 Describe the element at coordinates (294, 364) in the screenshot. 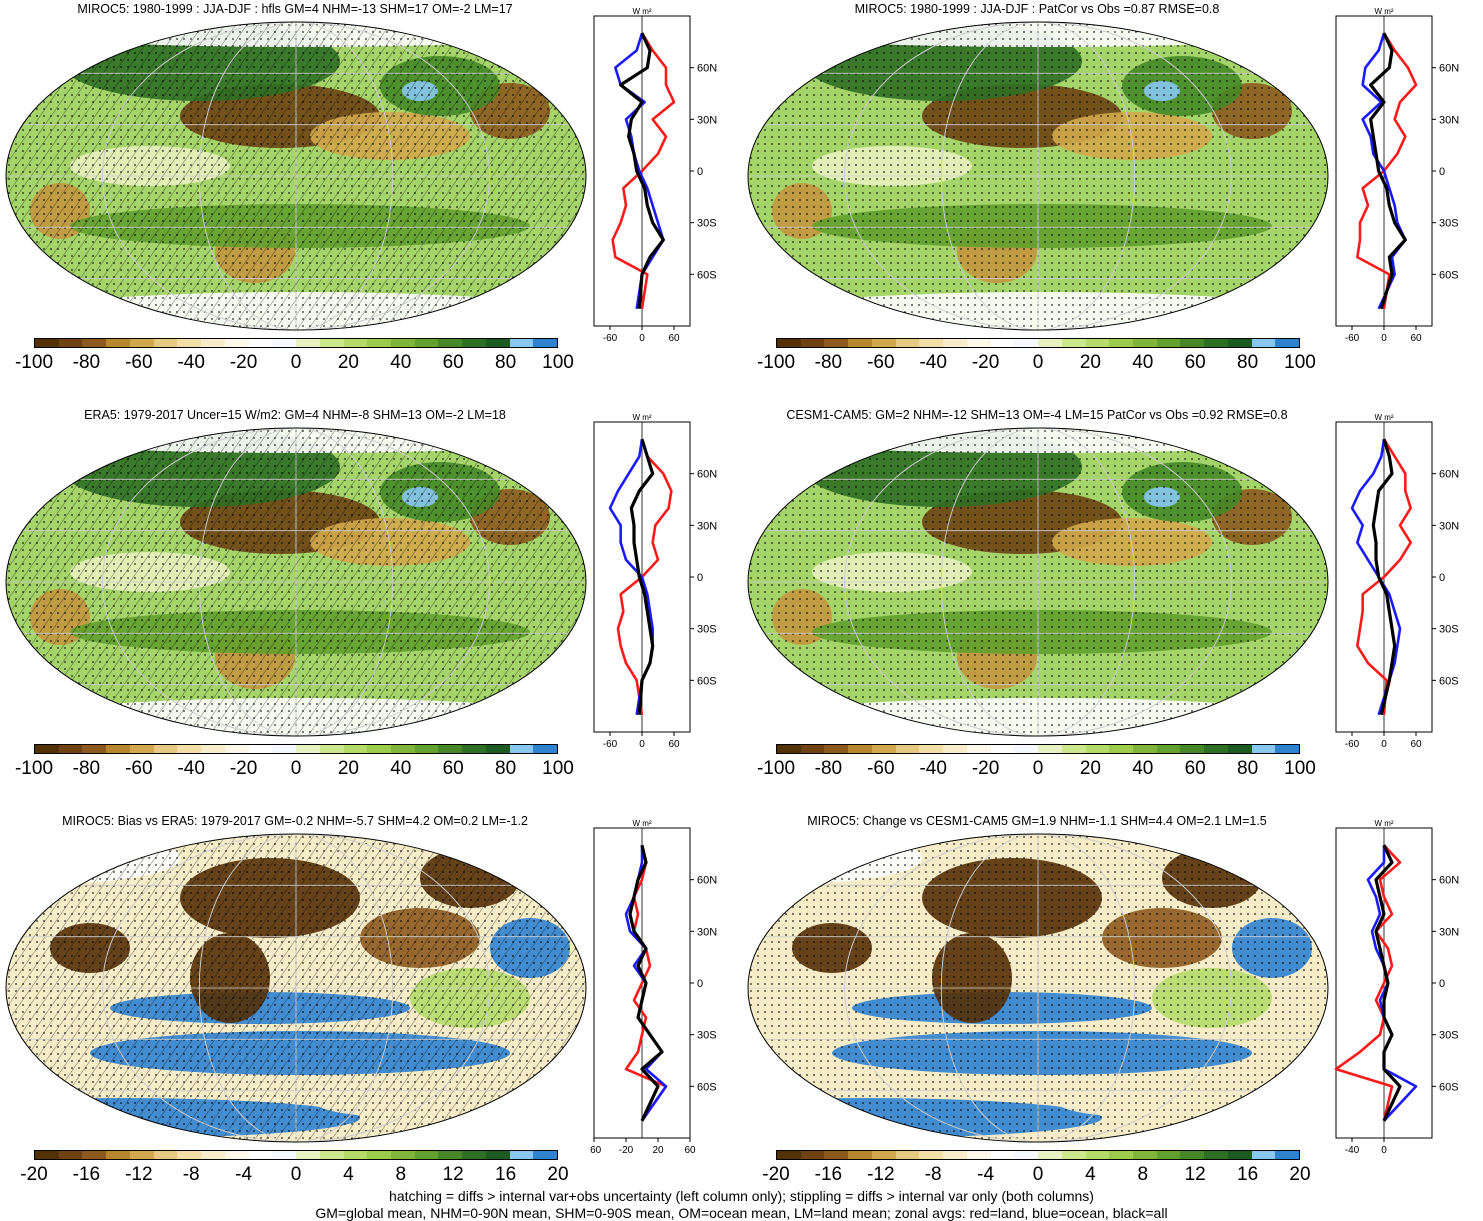

I see `colorbar-labels: -100 -80 -60 -40 -20 0 20 40 60 80 100` at that location.